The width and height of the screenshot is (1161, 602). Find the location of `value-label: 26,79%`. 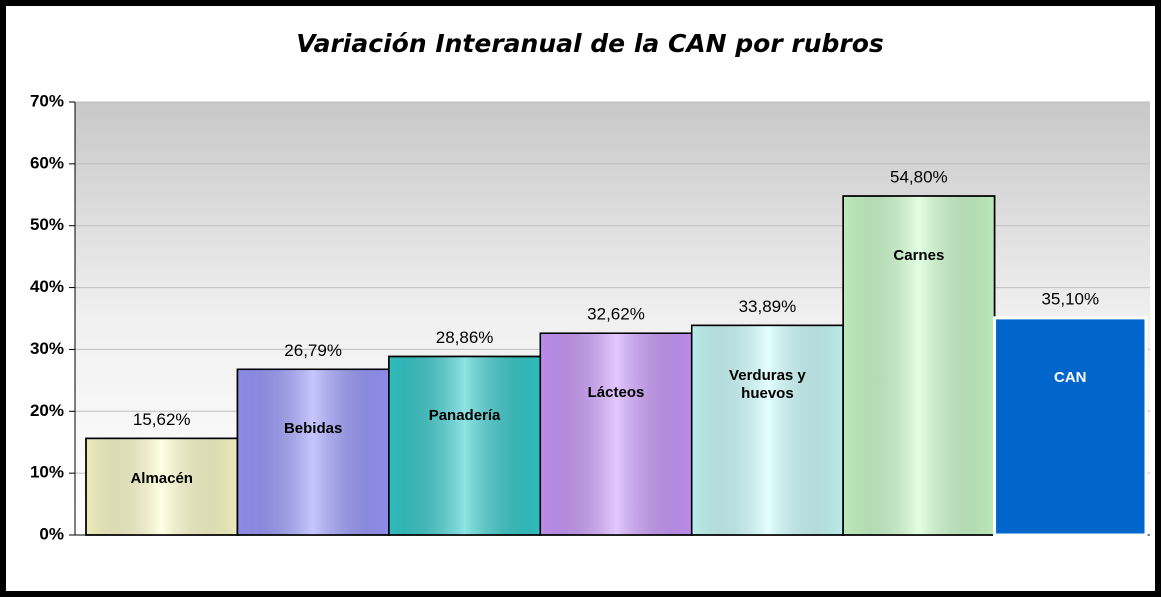

value-label: 26,79% is located at coordinates (313, 350).